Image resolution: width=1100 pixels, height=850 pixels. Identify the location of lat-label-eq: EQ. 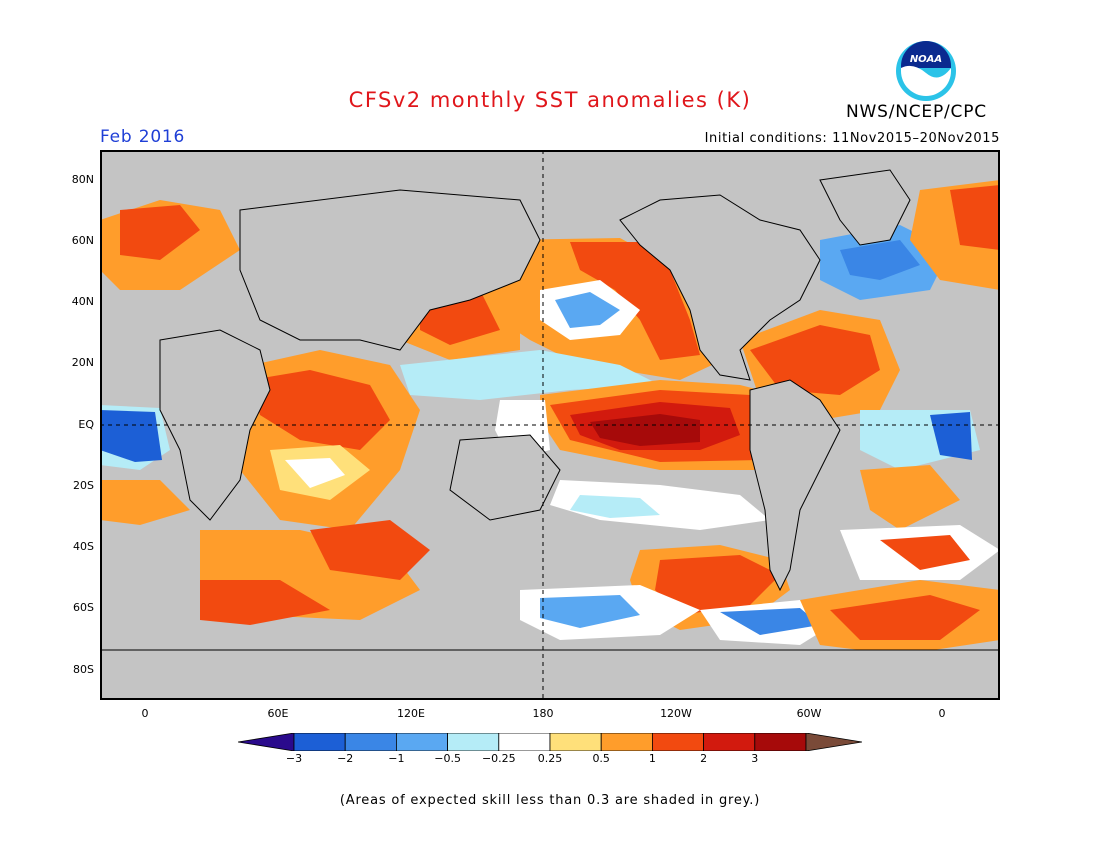
(86, 424).